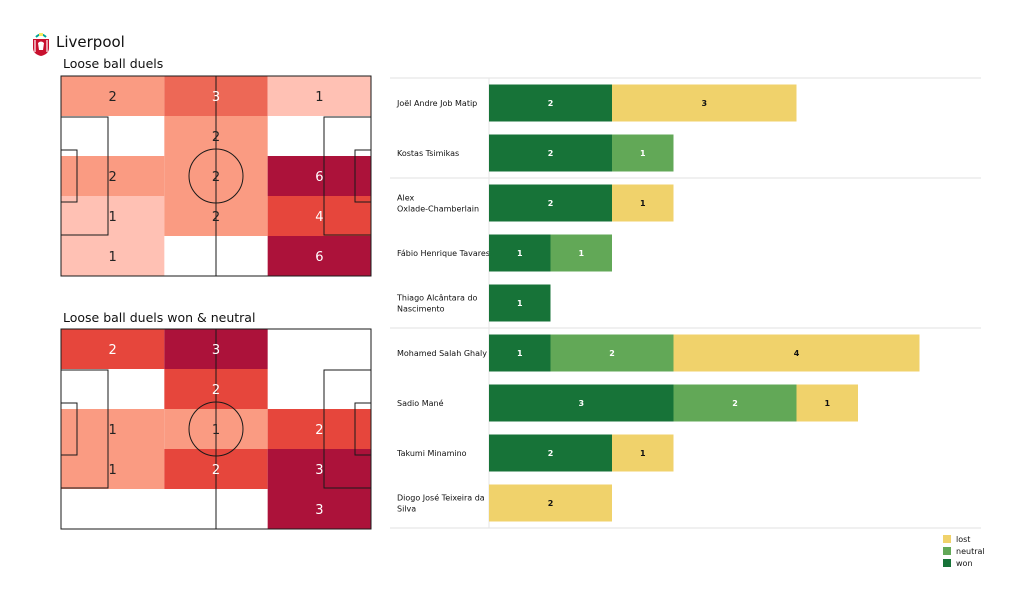  I want to click on liverpool-crest-icon, so click(41, 44).